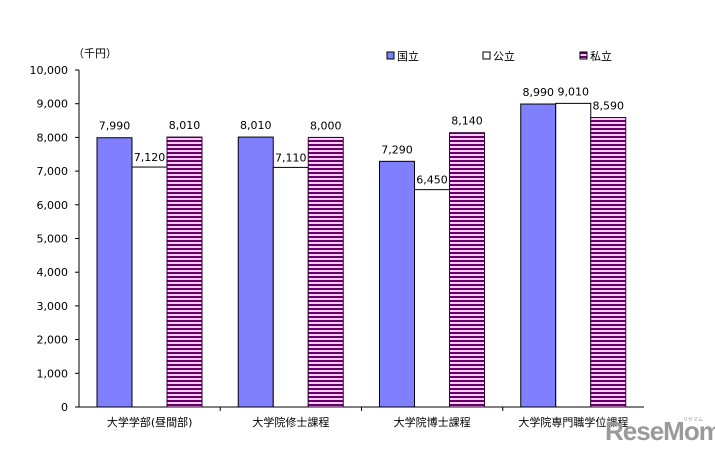 The width and height of the screenshot is (715, 451). What do you see at coordinates (609, 106) in the screenshot?
I see `bar-value-label: 8,590` at bounding box center [609, 106].